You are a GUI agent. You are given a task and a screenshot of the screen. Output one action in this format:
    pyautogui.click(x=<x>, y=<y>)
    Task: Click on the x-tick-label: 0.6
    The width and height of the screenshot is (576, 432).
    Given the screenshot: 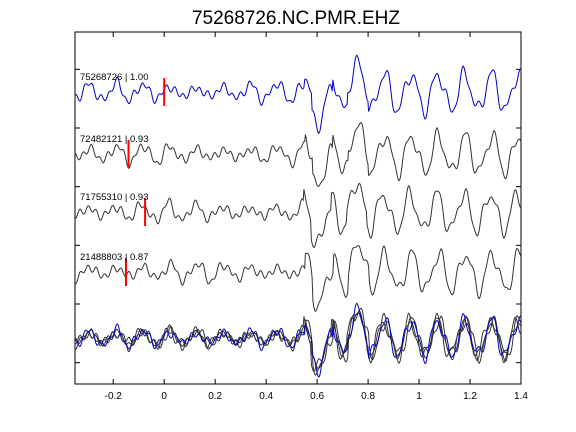 What is the action you would take?
    pyautogui.click(x=317, y=396)
    